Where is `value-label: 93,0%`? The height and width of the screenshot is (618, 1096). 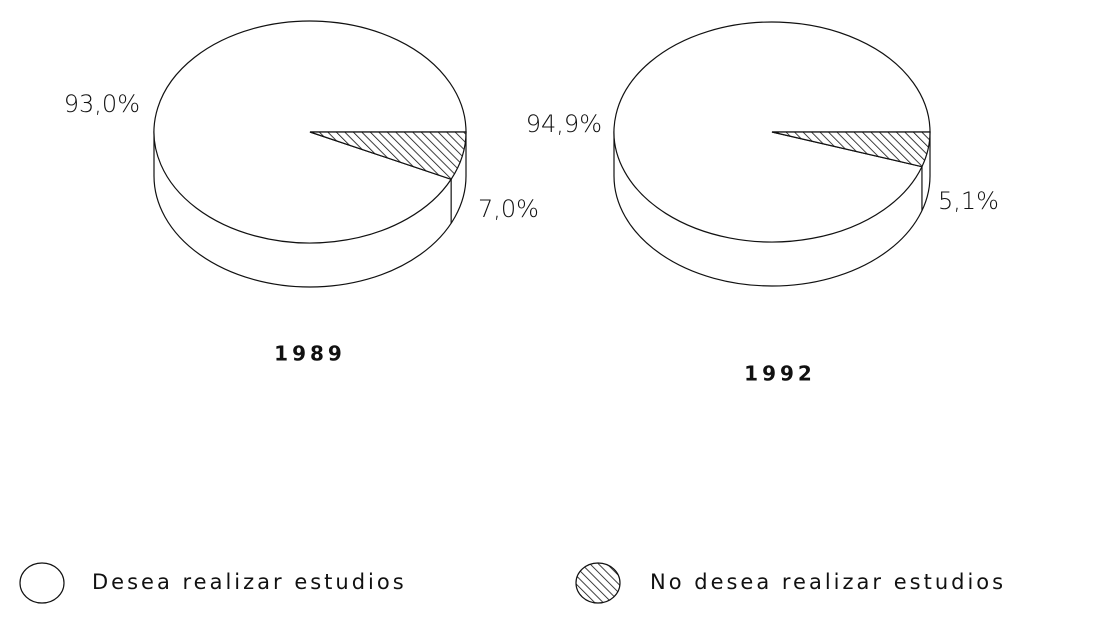
value-label: 93,0% is located at coordinates (102, 104).